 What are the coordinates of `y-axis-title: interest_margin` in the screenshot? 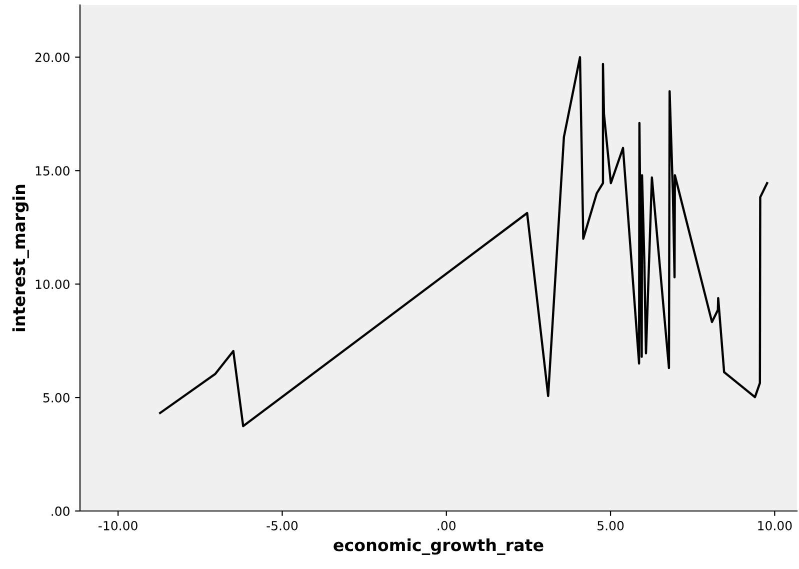 It's located at (20, 258).